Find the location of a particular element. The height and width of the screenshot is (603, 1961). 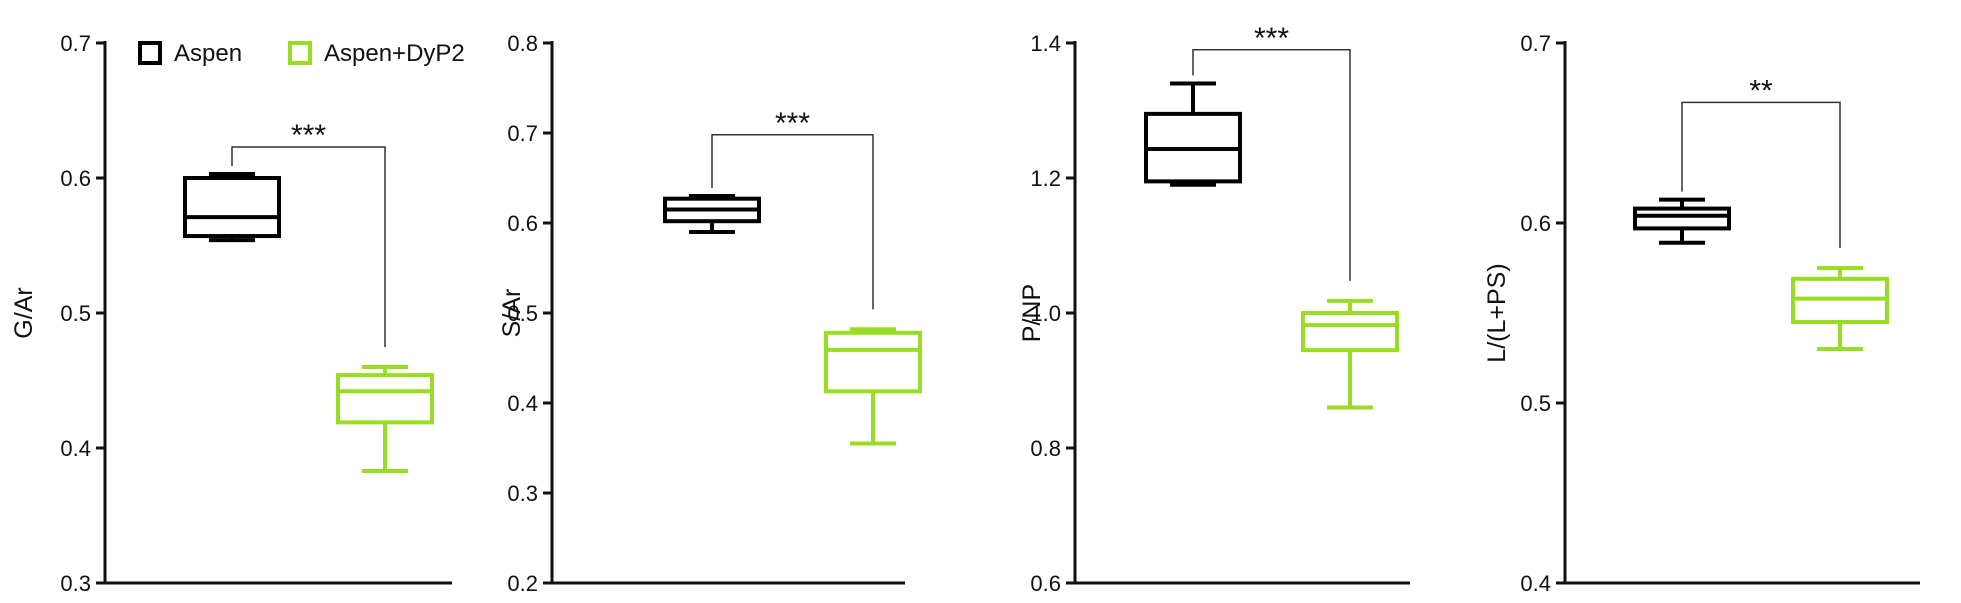

legend-swatch-aspen is located at coordinates (150, 53).